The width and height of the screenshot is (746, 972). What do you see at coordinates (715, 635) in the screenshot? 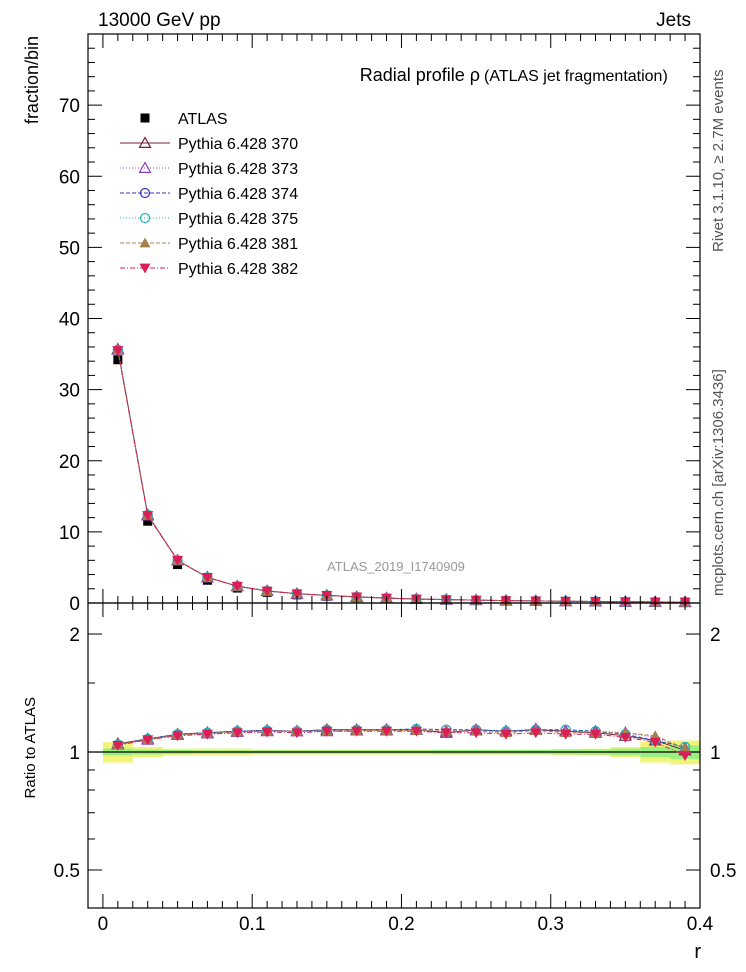
I see `ratio-tick-label-right: 2` at bounding box center [715, 635].